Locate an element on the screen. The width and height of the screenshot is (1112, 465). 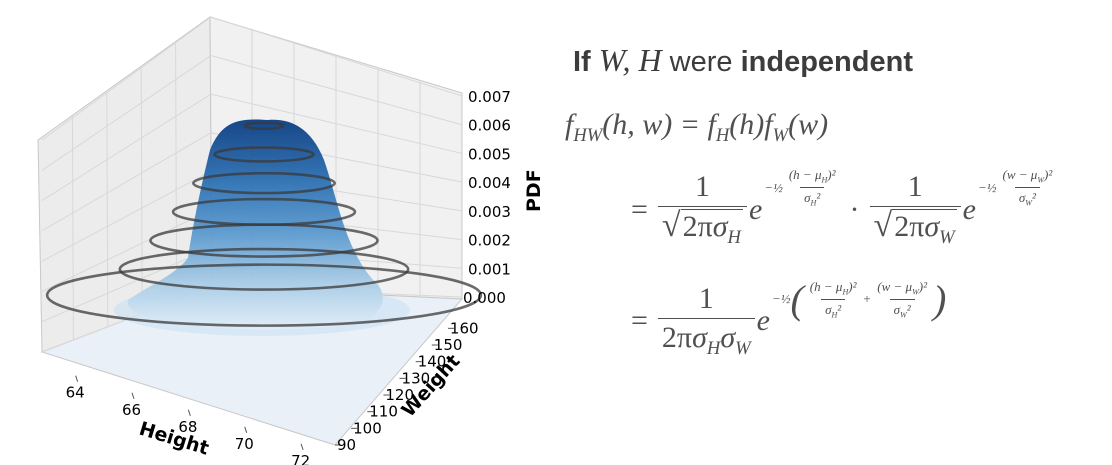
y-tick-label: 160 is located at coordinates (464, 328).